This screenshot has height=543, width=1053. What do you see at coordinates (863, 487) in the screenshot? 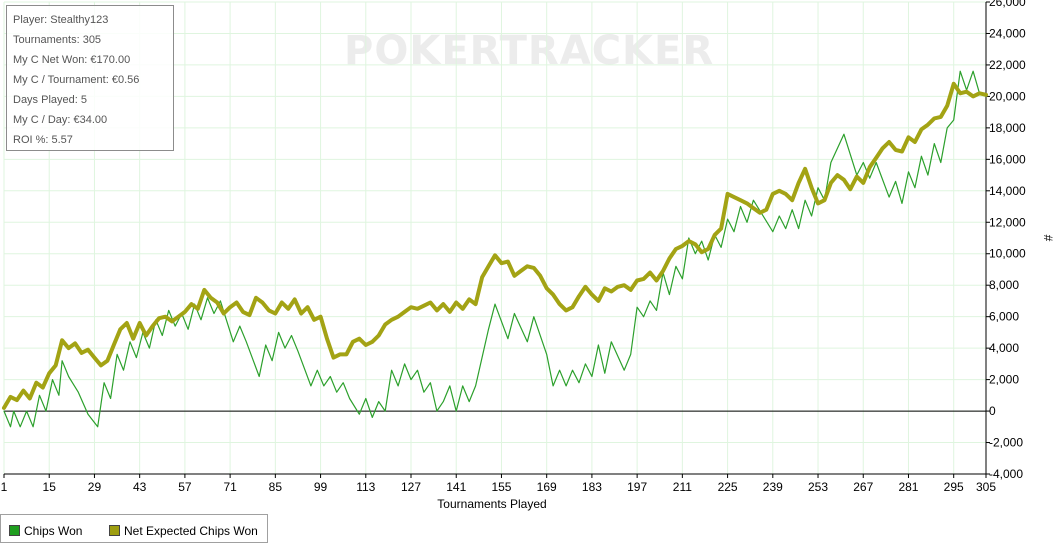
I see `x-tick-label: 267` at bounding box center [863, 487].